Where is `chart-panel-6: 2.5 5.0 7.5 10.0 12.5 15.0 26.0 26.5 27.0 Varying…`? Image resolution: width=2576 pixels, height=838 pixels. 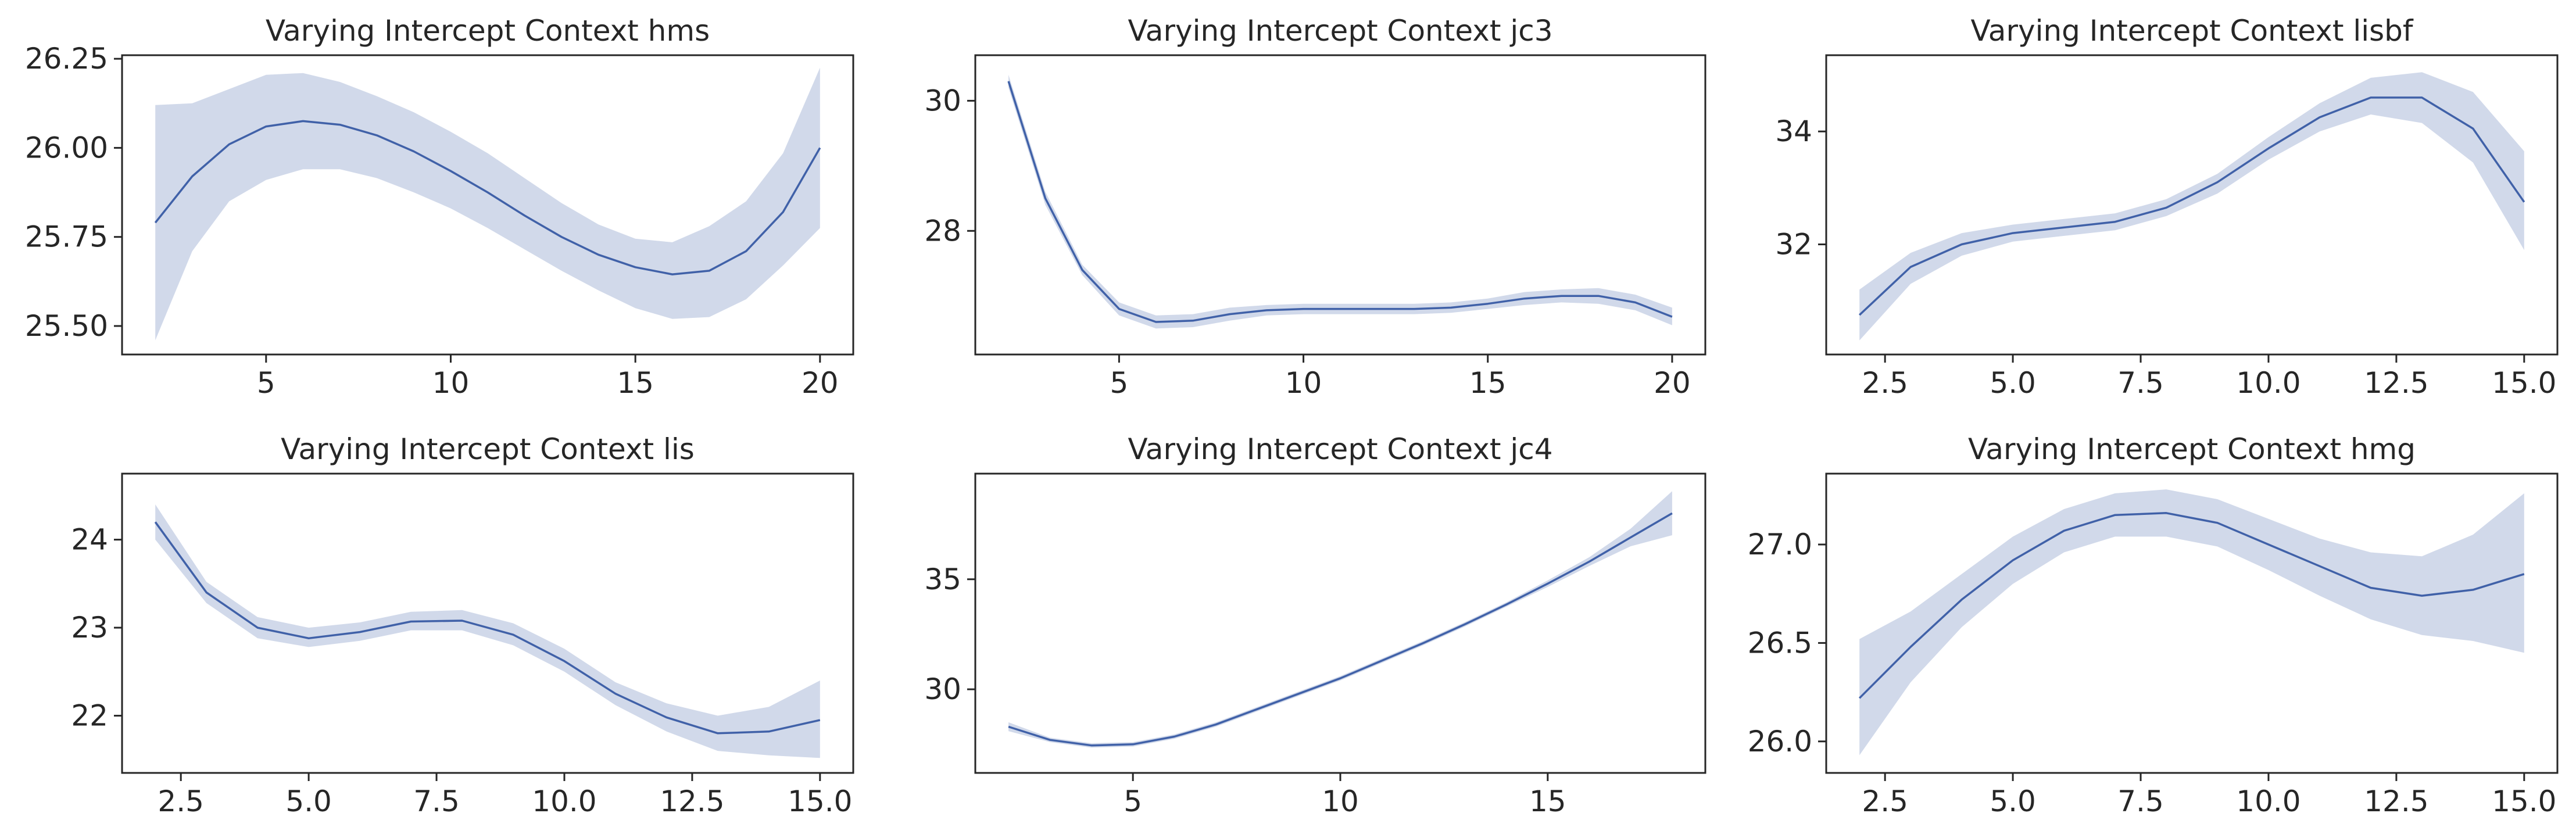
chart-panel-6: 2.5 5.0 7.5 10.0 12.5 15.0 26.0 26.5 27.0 Varying… is located at coordinates (2153, 625).